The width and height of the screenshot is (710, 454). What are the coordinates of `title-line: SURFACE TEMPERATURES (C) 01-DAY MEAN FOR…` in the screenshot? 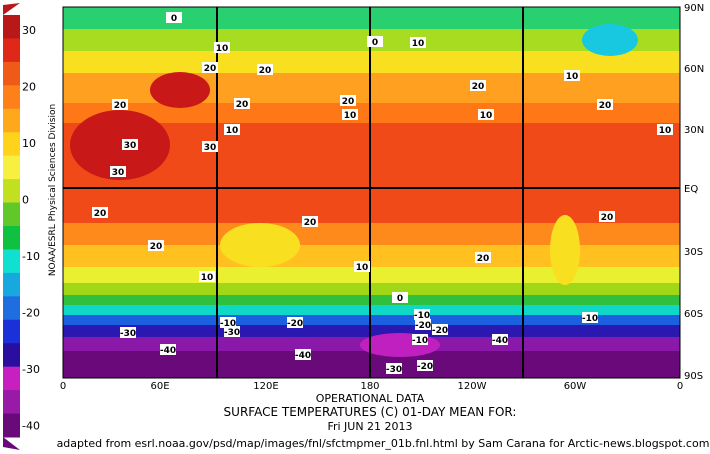 It's located at (370, 412).